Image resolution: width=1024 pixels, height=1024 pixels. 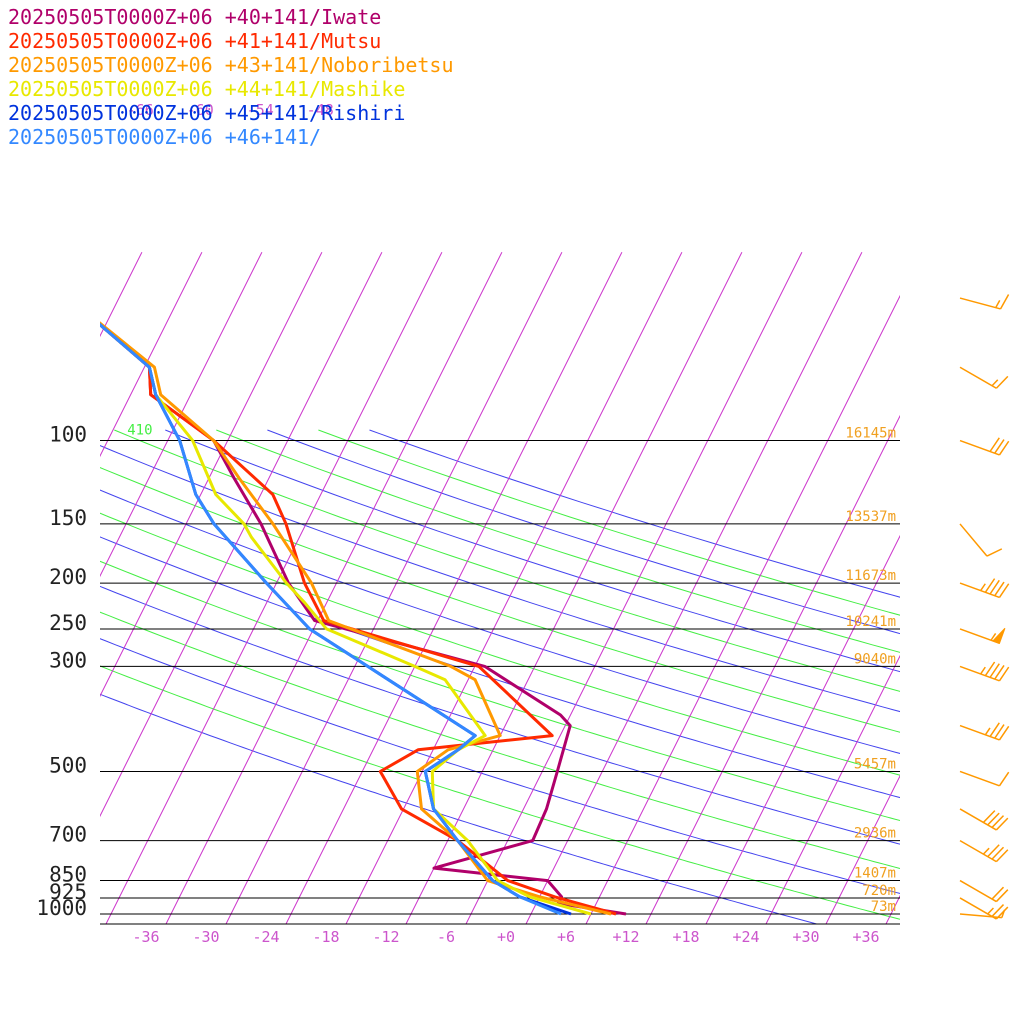 What do you see at coordinates (506, 937) in the screenshot?
I see `x-tick-label: +0` at bounding box center [506, 937].